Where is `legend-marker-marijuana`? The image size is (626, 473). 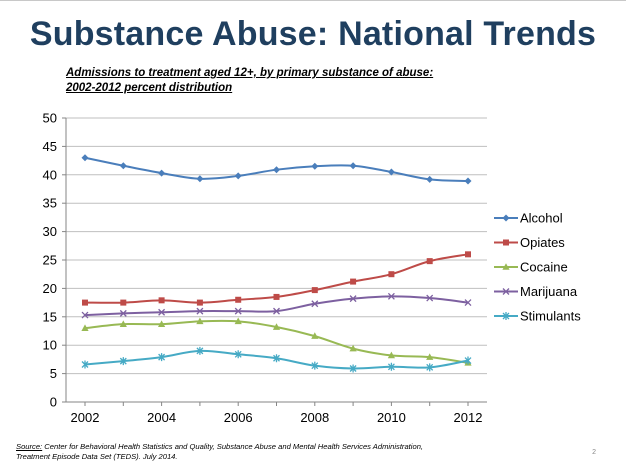
legend-marker-marijuana is located at coordinates (506, 291).